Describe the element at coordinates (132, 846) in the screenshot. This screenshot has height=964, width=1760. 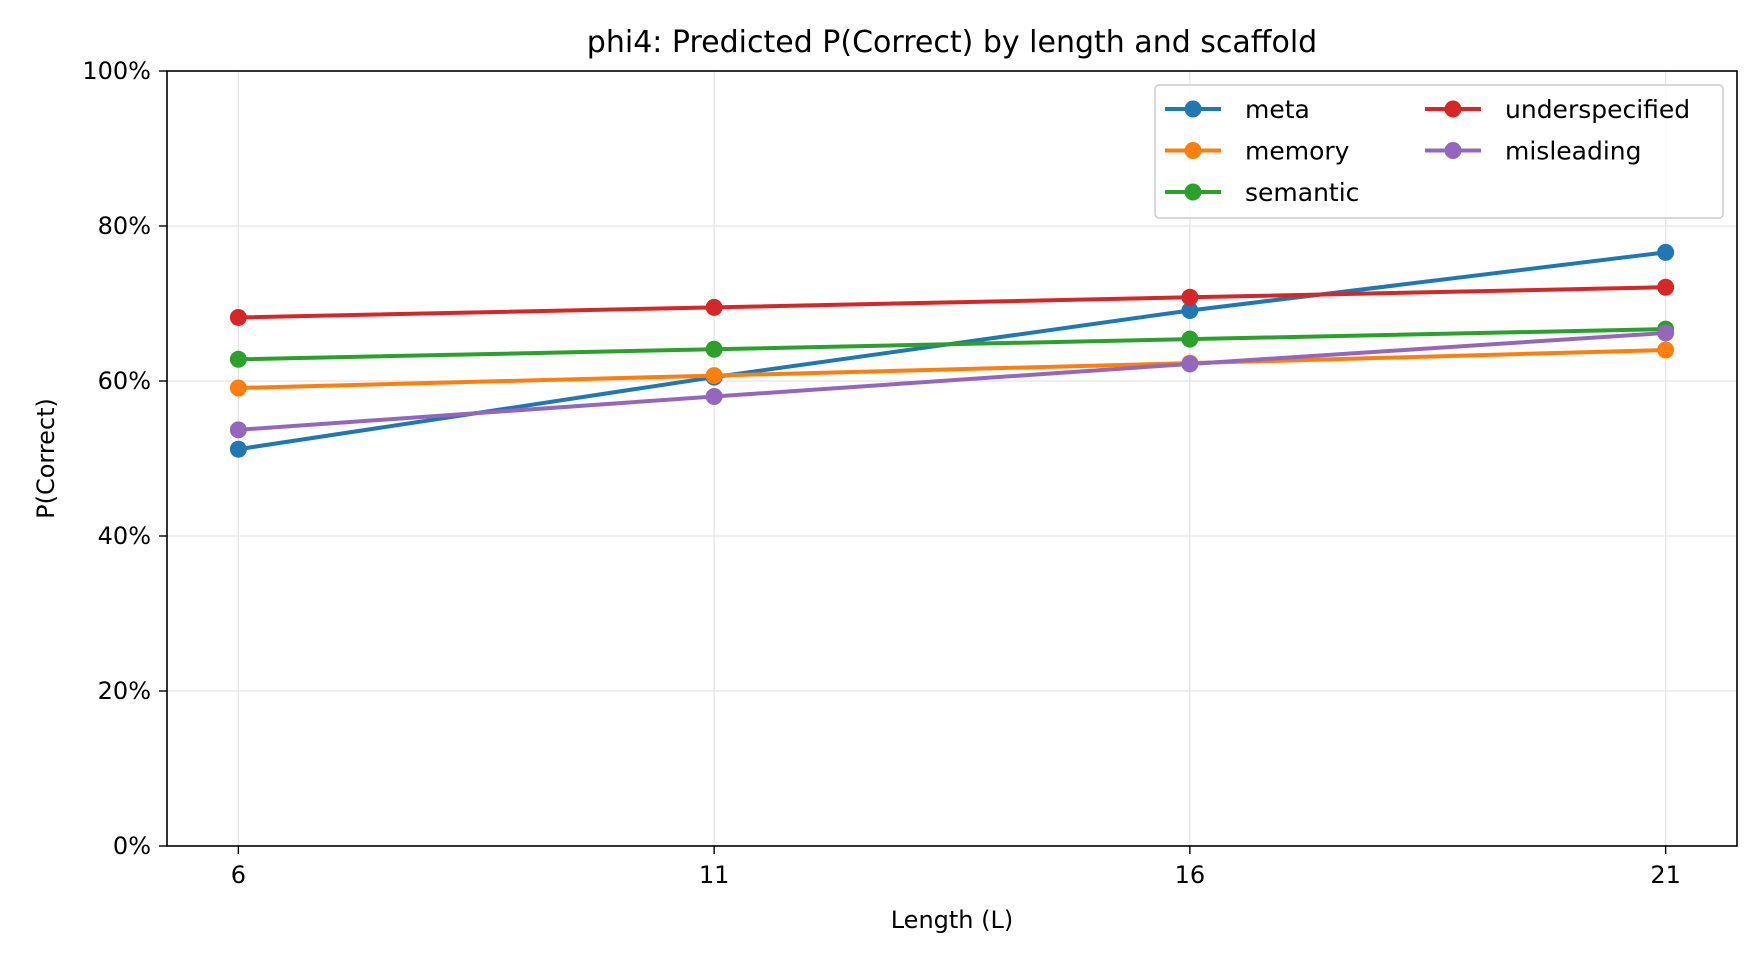
I see `y-tick-label: 0%` at that location.